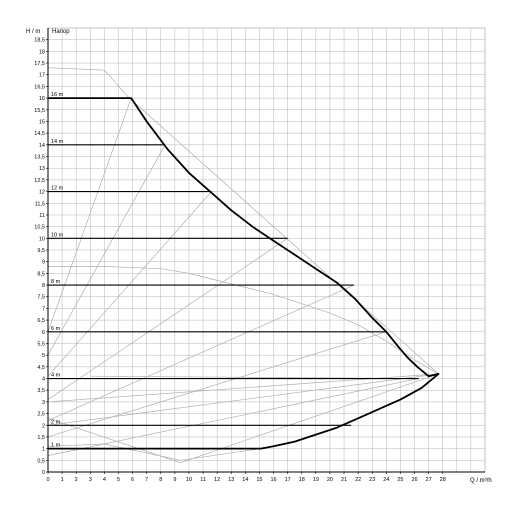 The height and width of the screenshot is (513, 508). I want to click on x-tick-label: 2, so click(76, 480).